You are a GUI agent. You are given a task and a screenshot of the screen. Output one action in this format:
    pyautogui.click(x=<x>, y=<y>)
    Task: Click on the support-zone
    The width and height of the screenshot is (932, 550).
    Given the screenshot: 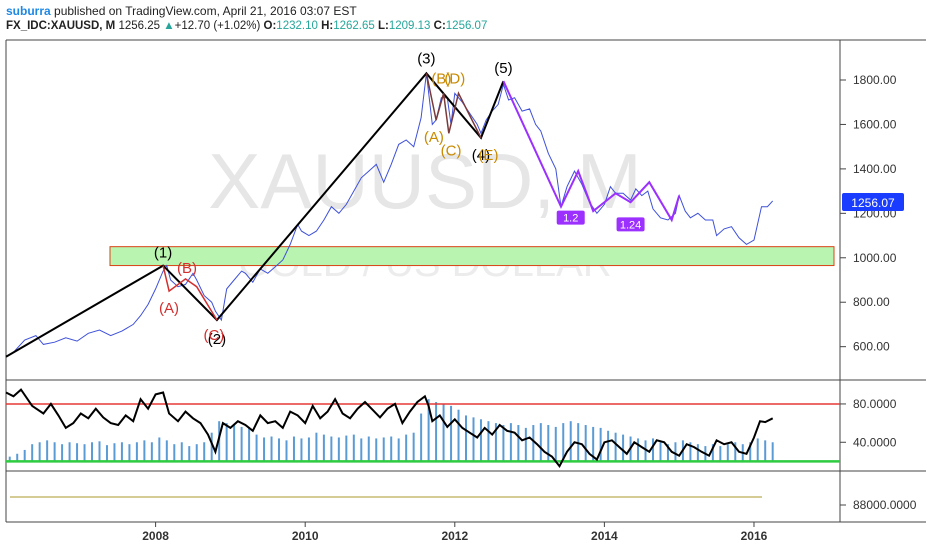 What is the action you would take?
    pyautogui.click(x=472, y=256)
    